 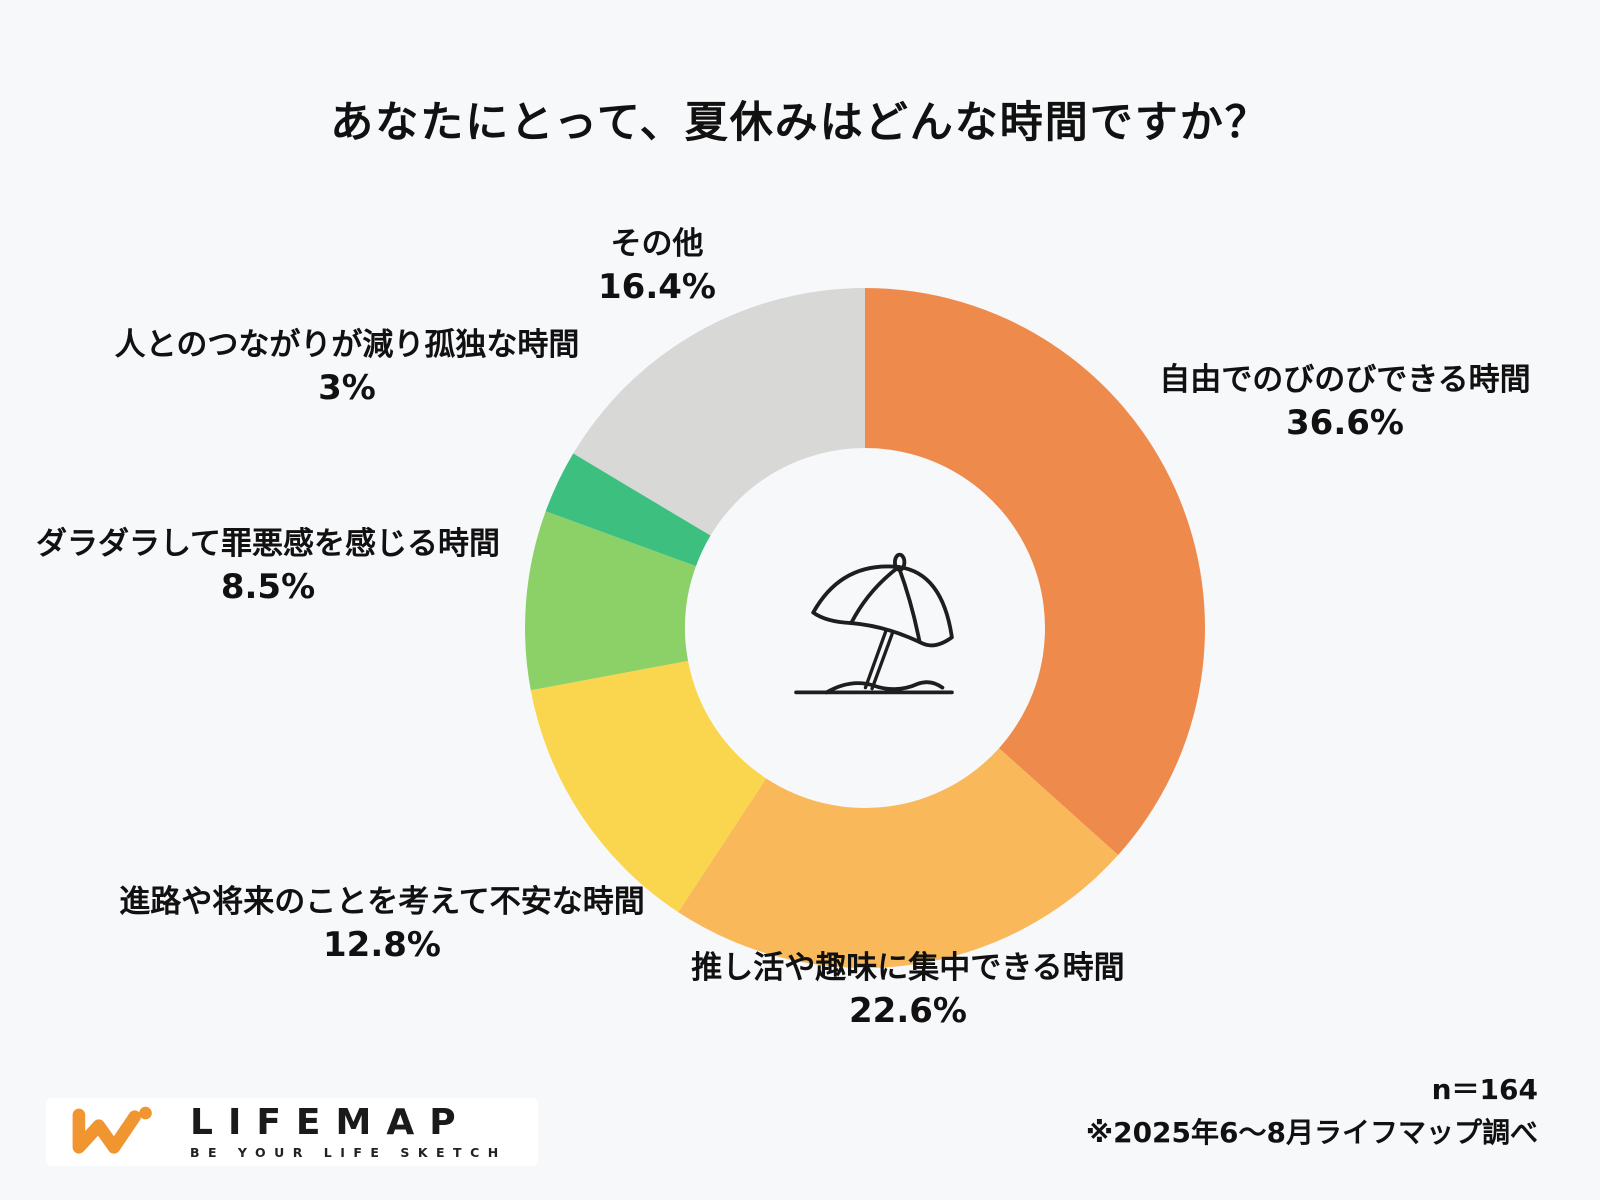 I want to click on slice-percent: 36.6%, so click(x=1345, y=422).